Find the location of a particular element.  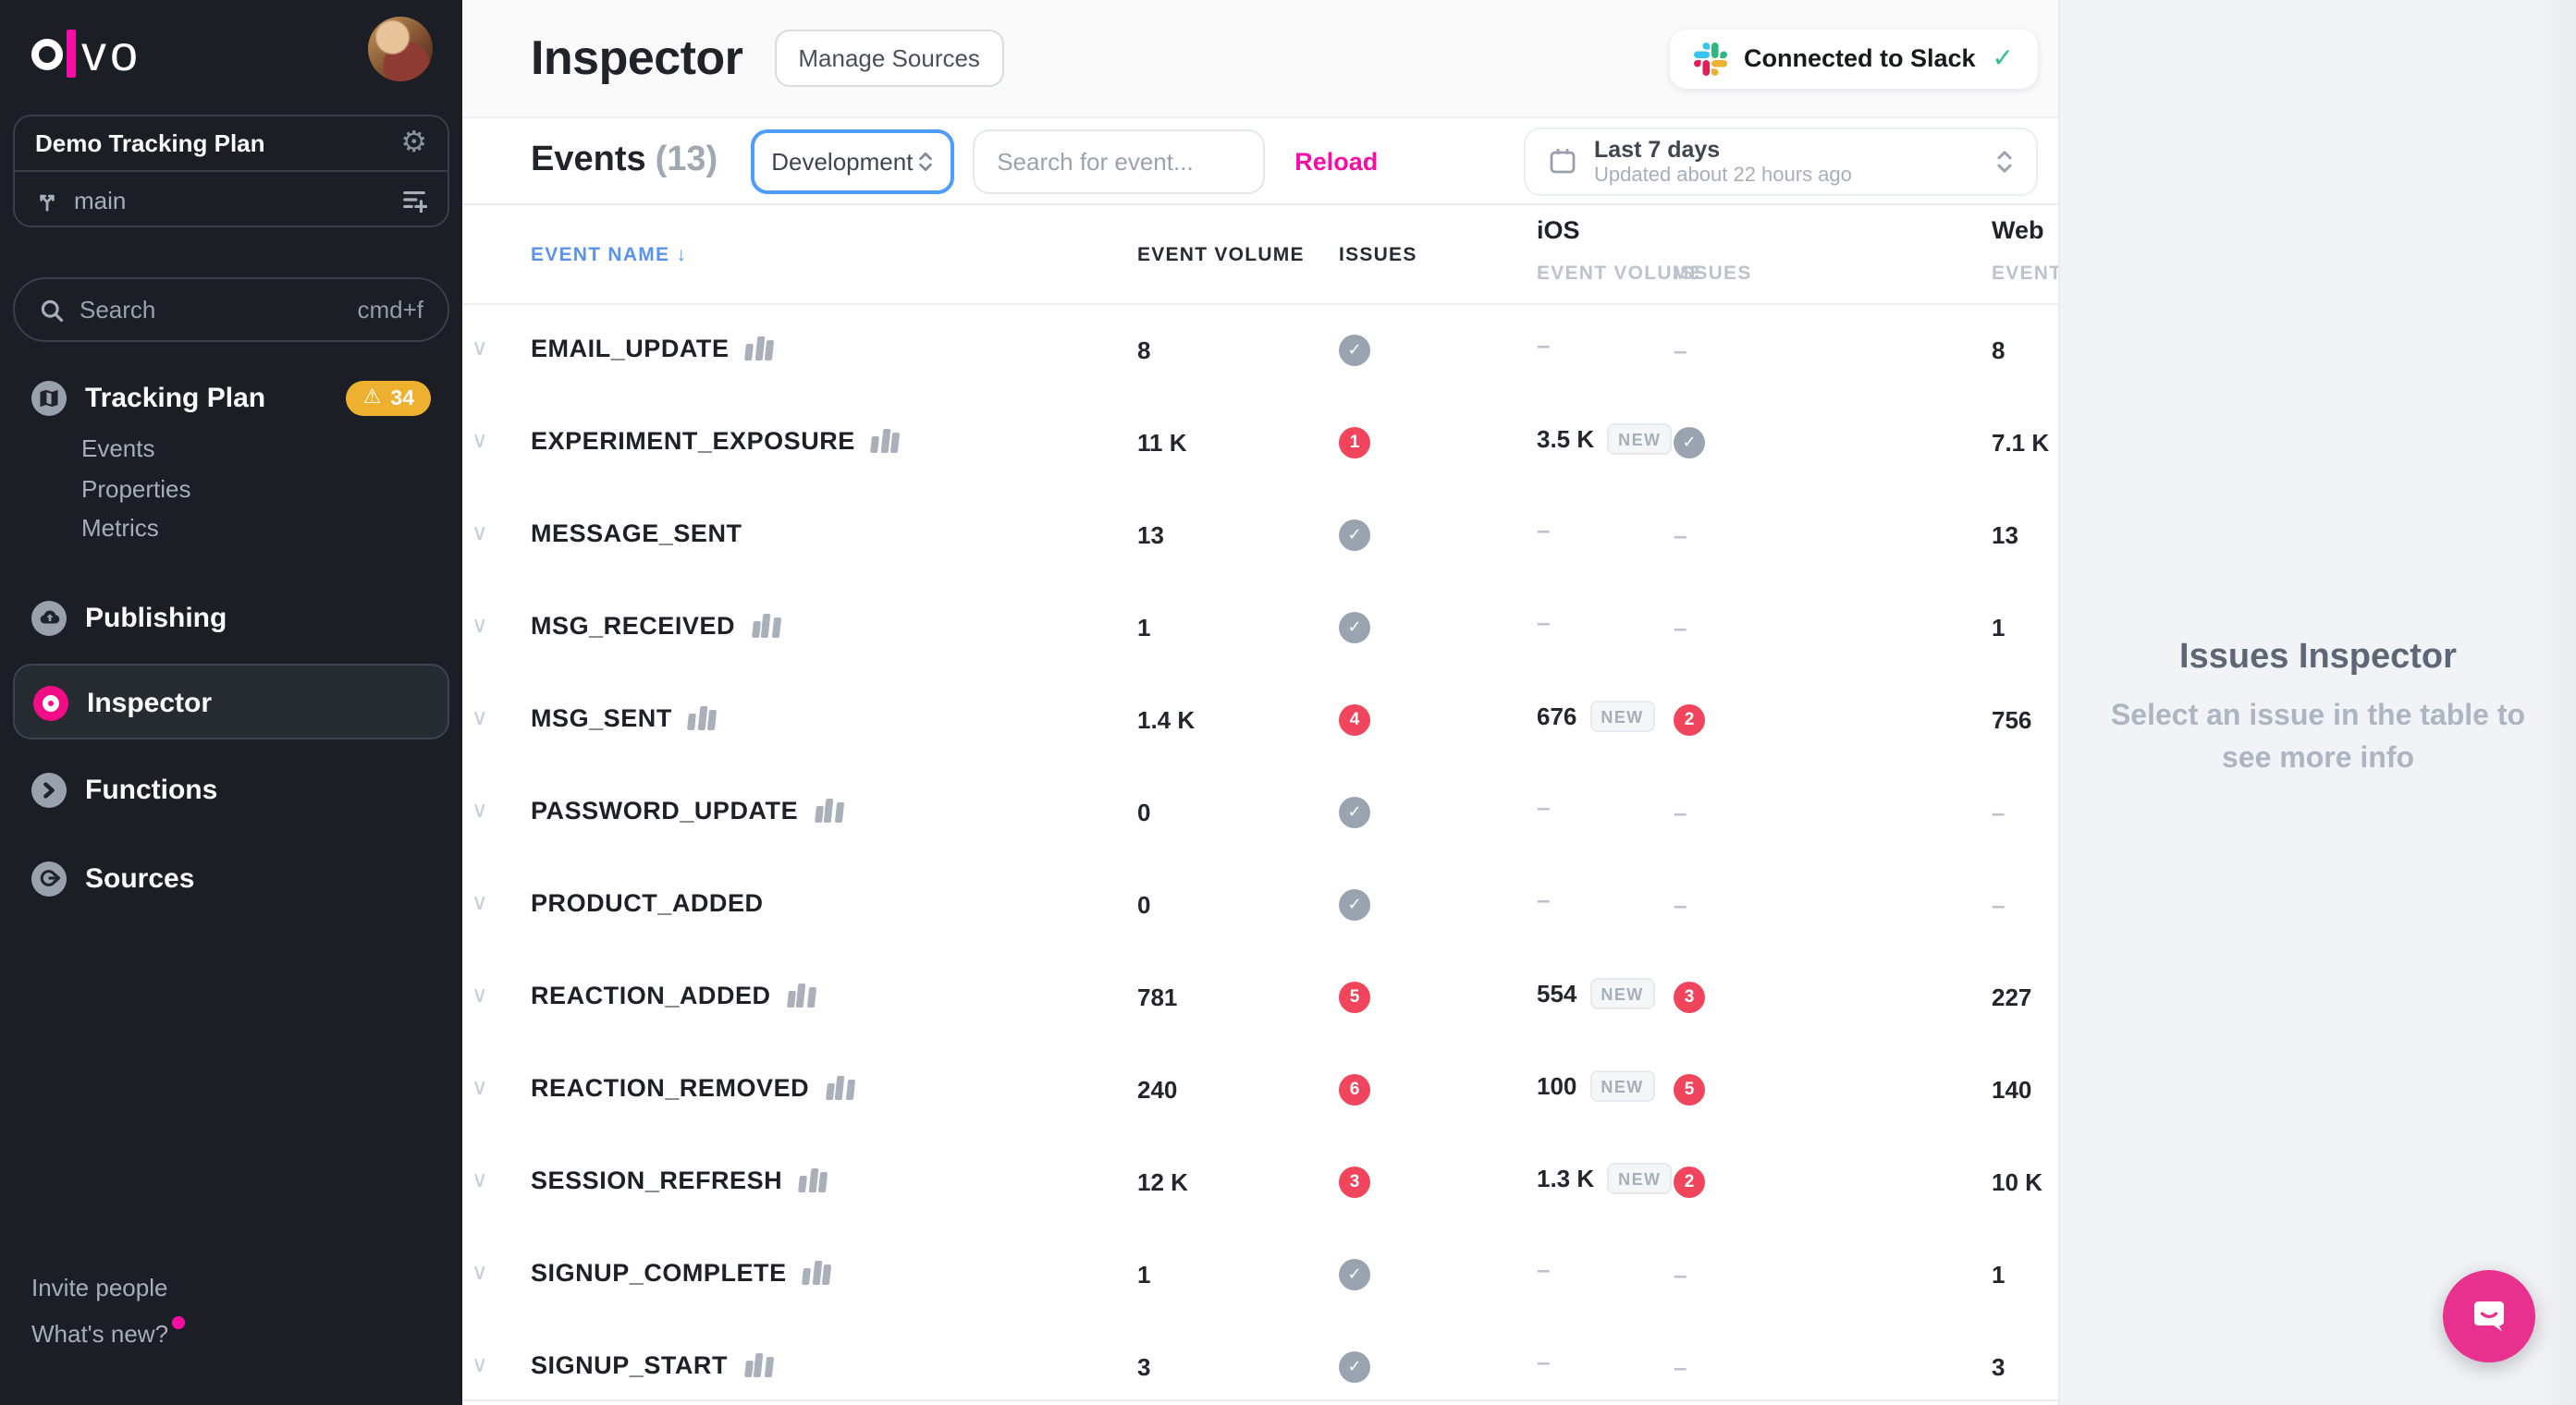

ios-issues-badge: 5 is located at coordinates (1689, 1090).